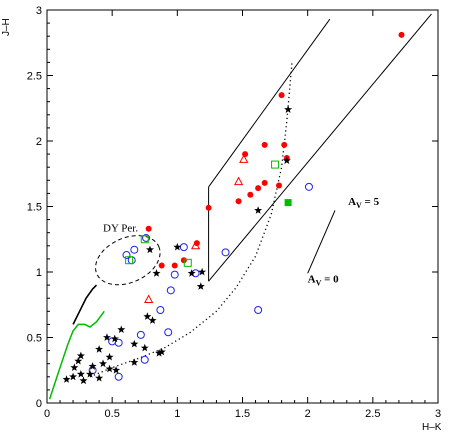 The height and width of the screenshot is (436, 450). I want to click on y-tick-label: 1, so click(39, 273).